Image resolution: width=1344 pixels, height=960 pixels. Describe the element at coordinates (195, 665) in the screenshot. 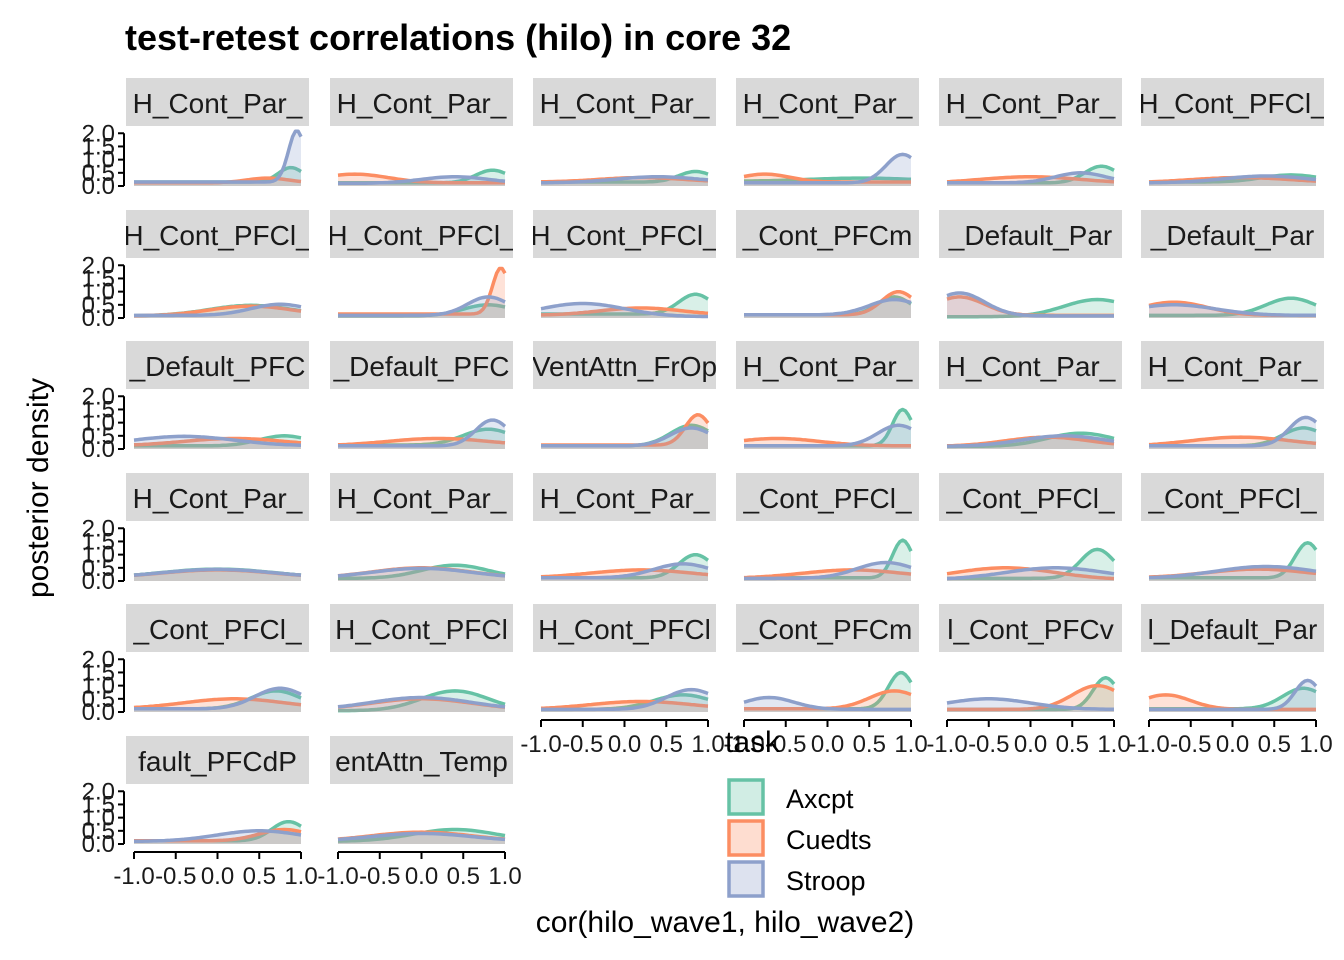

I see `facet-panel: _Cont_PFCl_ 0.00.51.01.52.0` at that location.